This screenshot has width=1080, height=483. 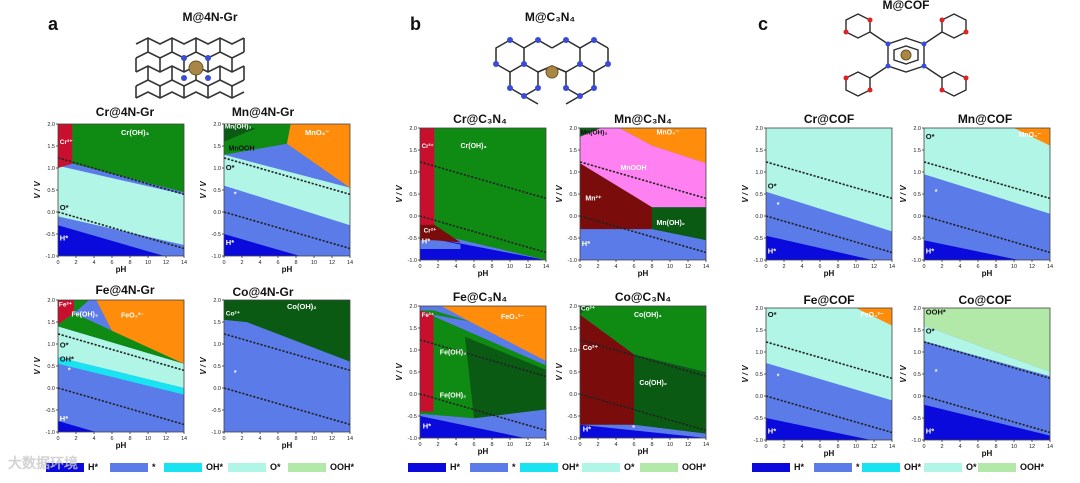 What do you see at coordinates (594, 133) in the screenshot?
I see `species-label: Mn(OH)₃` at bounding box center [594, 133].